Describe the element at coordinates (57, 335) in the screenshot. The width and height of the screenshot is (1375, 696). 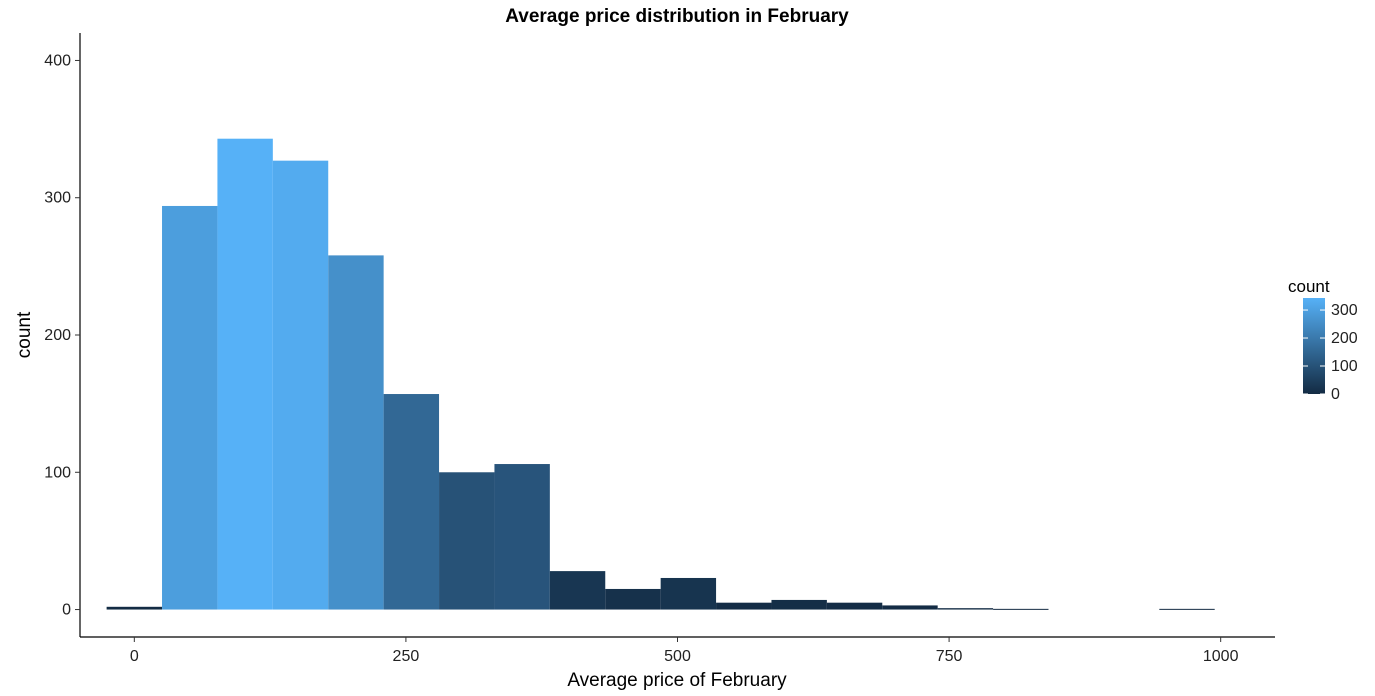
I see `y-tick-label: 200` at that location.